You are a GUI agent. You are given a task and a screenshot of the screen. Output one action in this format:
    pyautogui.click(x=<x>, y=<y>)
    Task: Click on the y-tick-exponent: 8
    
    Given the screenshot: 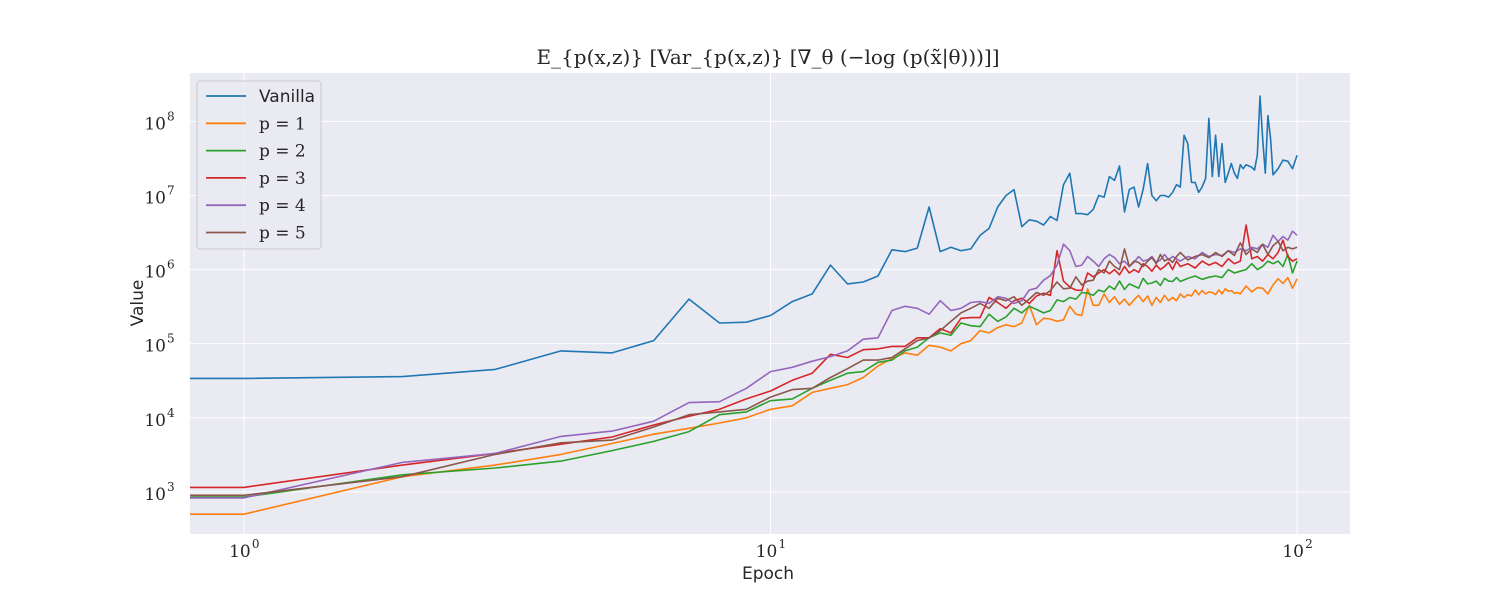 What is the action you would take?
    pyautogui.click(x=171, y=116)
    